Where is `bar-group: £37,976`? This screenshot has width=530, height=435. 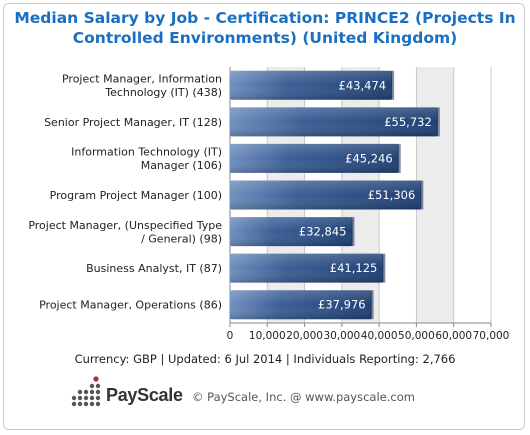
bar-group: £37,976 is located at coordinates (302, 305).